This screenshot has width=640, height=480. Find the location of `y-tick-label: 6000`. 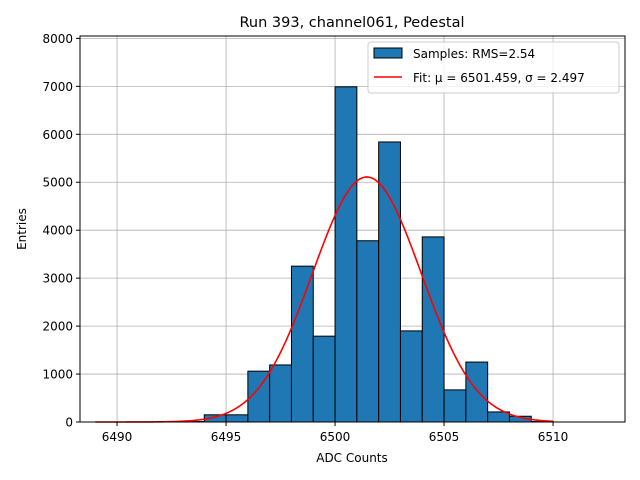

y-tick-label: 6000 is located at coordinates (57, 135).